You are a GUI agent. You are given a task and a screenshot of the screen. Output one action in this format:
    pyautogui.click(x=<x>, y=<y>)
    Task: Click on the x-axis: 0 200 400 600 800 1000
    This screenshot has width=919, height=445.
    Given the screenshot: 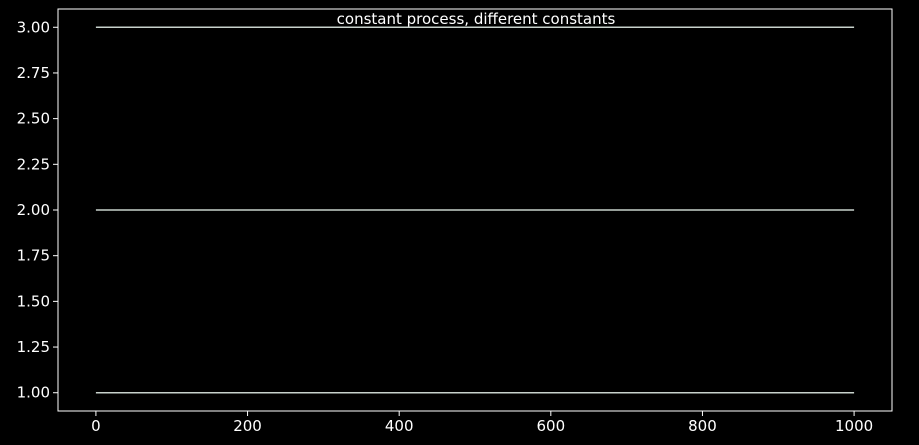 What is the action you would take?
    pyautogui.click(x=482, y=423)
    